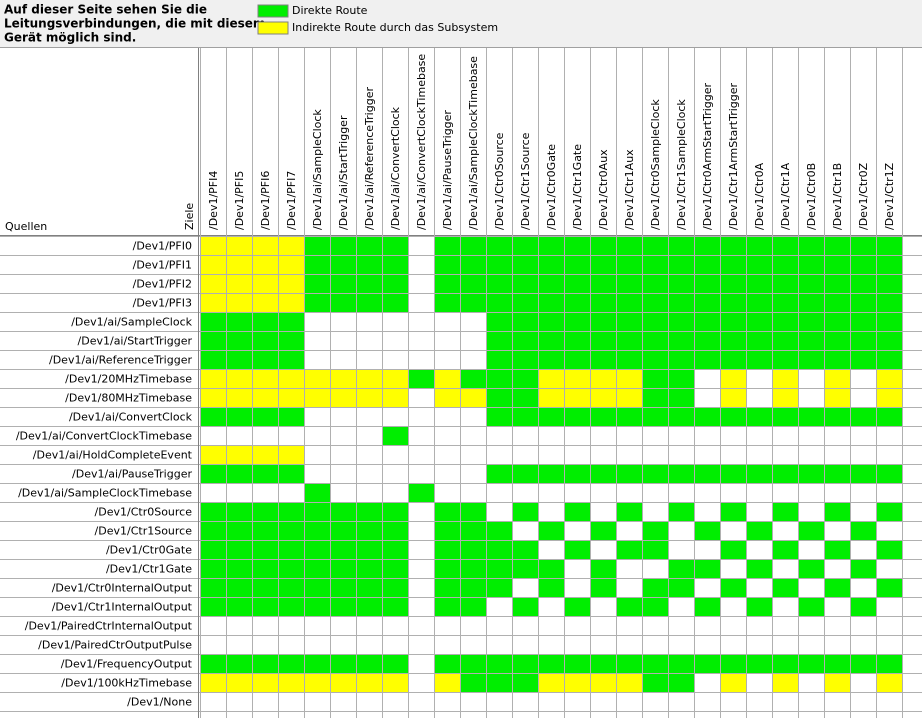 This screenshot has height=718, width=922. Describe the element at coordinates (26, 226) in the screenshot. I see `row-header: Quellen` at that location.